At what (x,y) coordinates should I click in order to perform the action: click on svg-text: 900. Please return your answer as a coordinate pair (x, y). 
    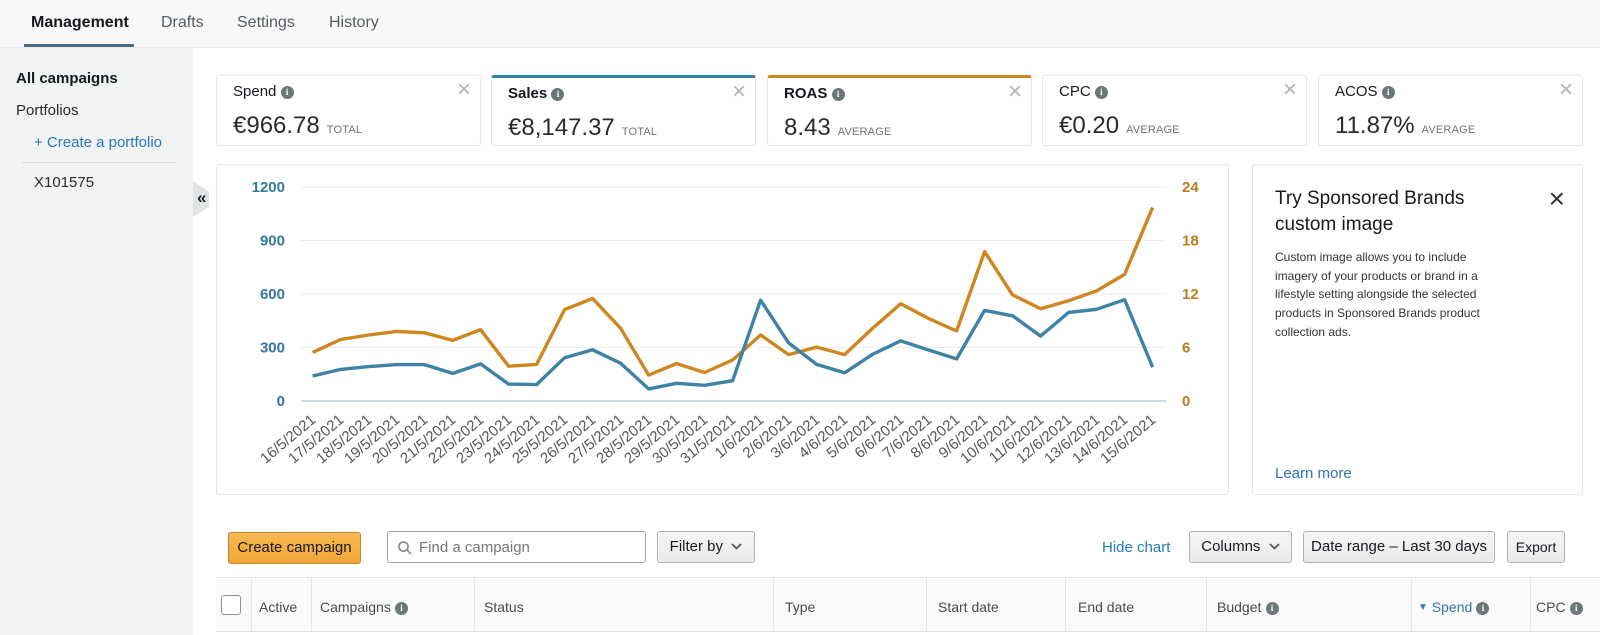
    Looking at the image, I should click on (272, 241).